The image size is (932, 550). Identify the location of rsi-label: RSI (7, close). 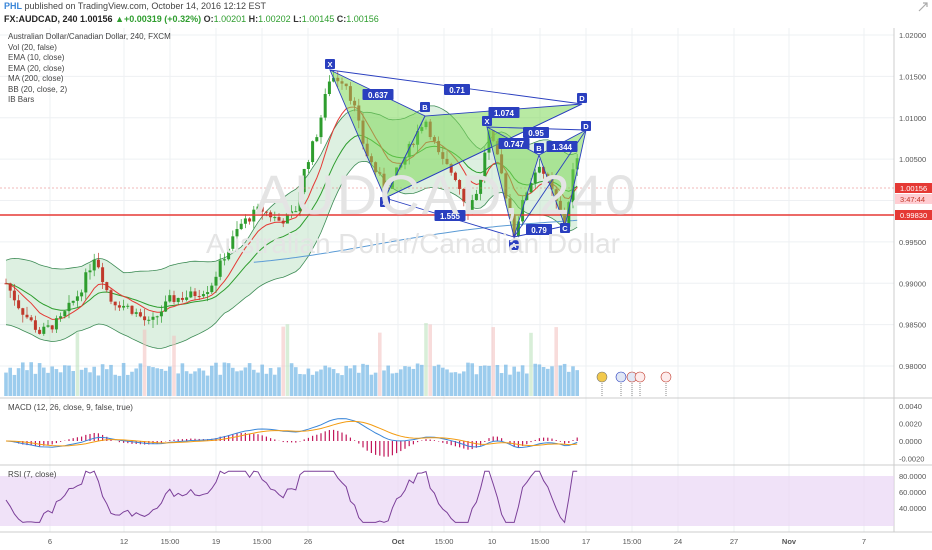
(32, 474).